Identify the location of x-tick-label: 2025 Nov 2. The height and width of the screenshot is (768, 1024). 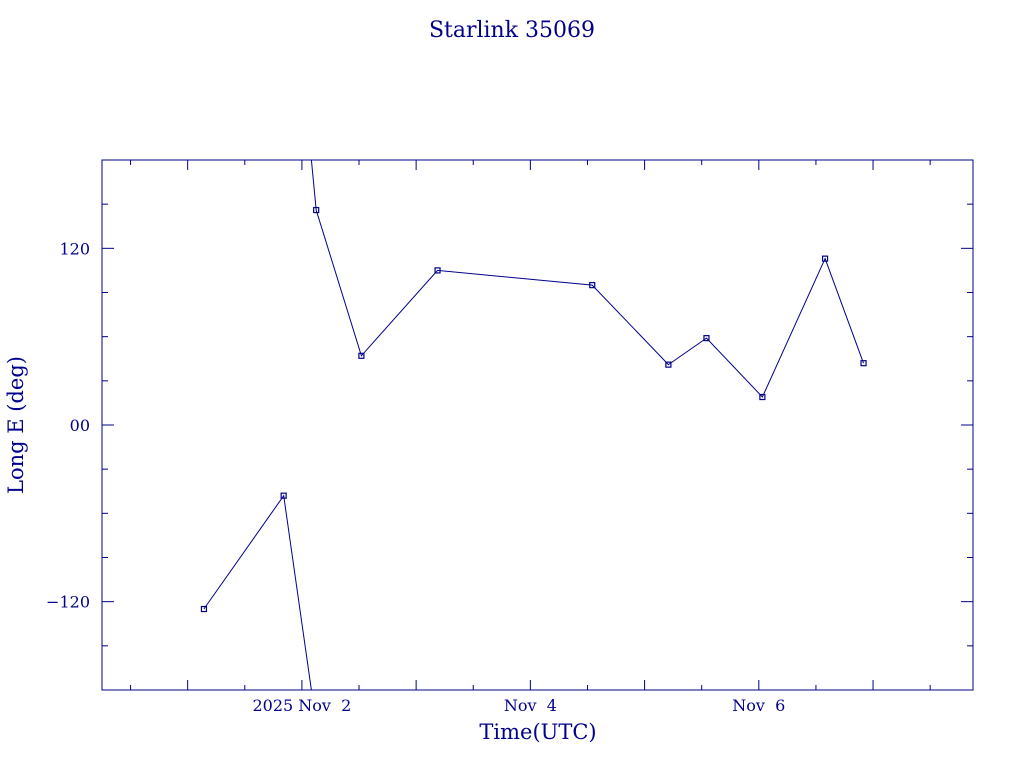
(301, 705).